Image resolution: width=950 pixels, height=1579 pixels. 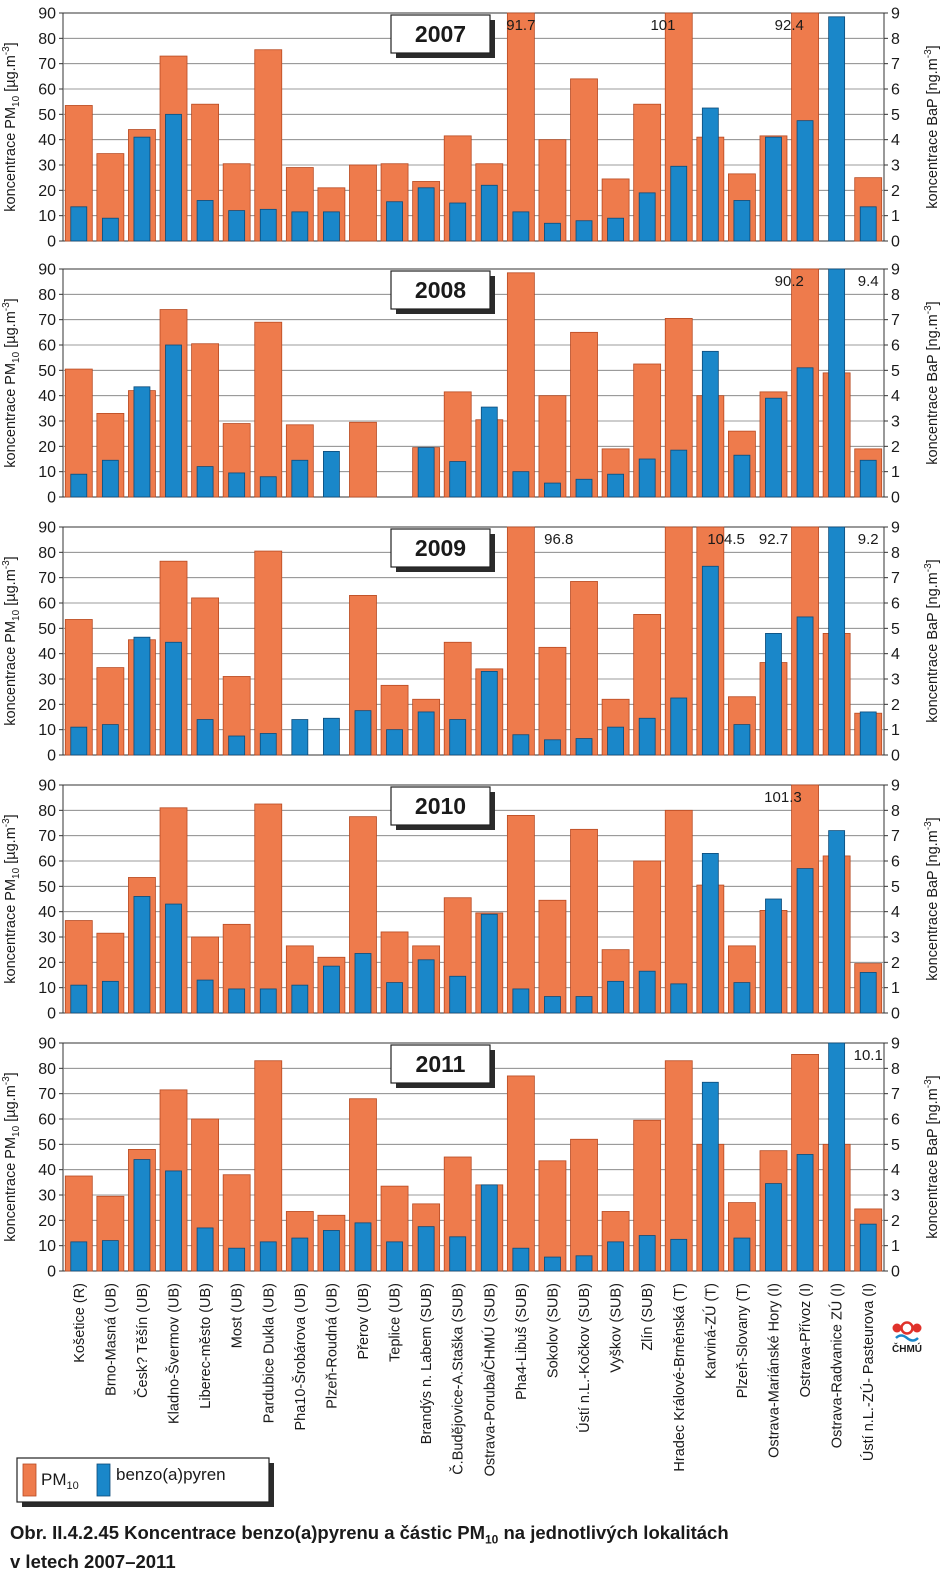 What do you see at coordinates (458, 1379) in the screenshot?
I see `category-label: Č.Budějovice-A.Staška (SUB)` at bounding box center [458, 1379].